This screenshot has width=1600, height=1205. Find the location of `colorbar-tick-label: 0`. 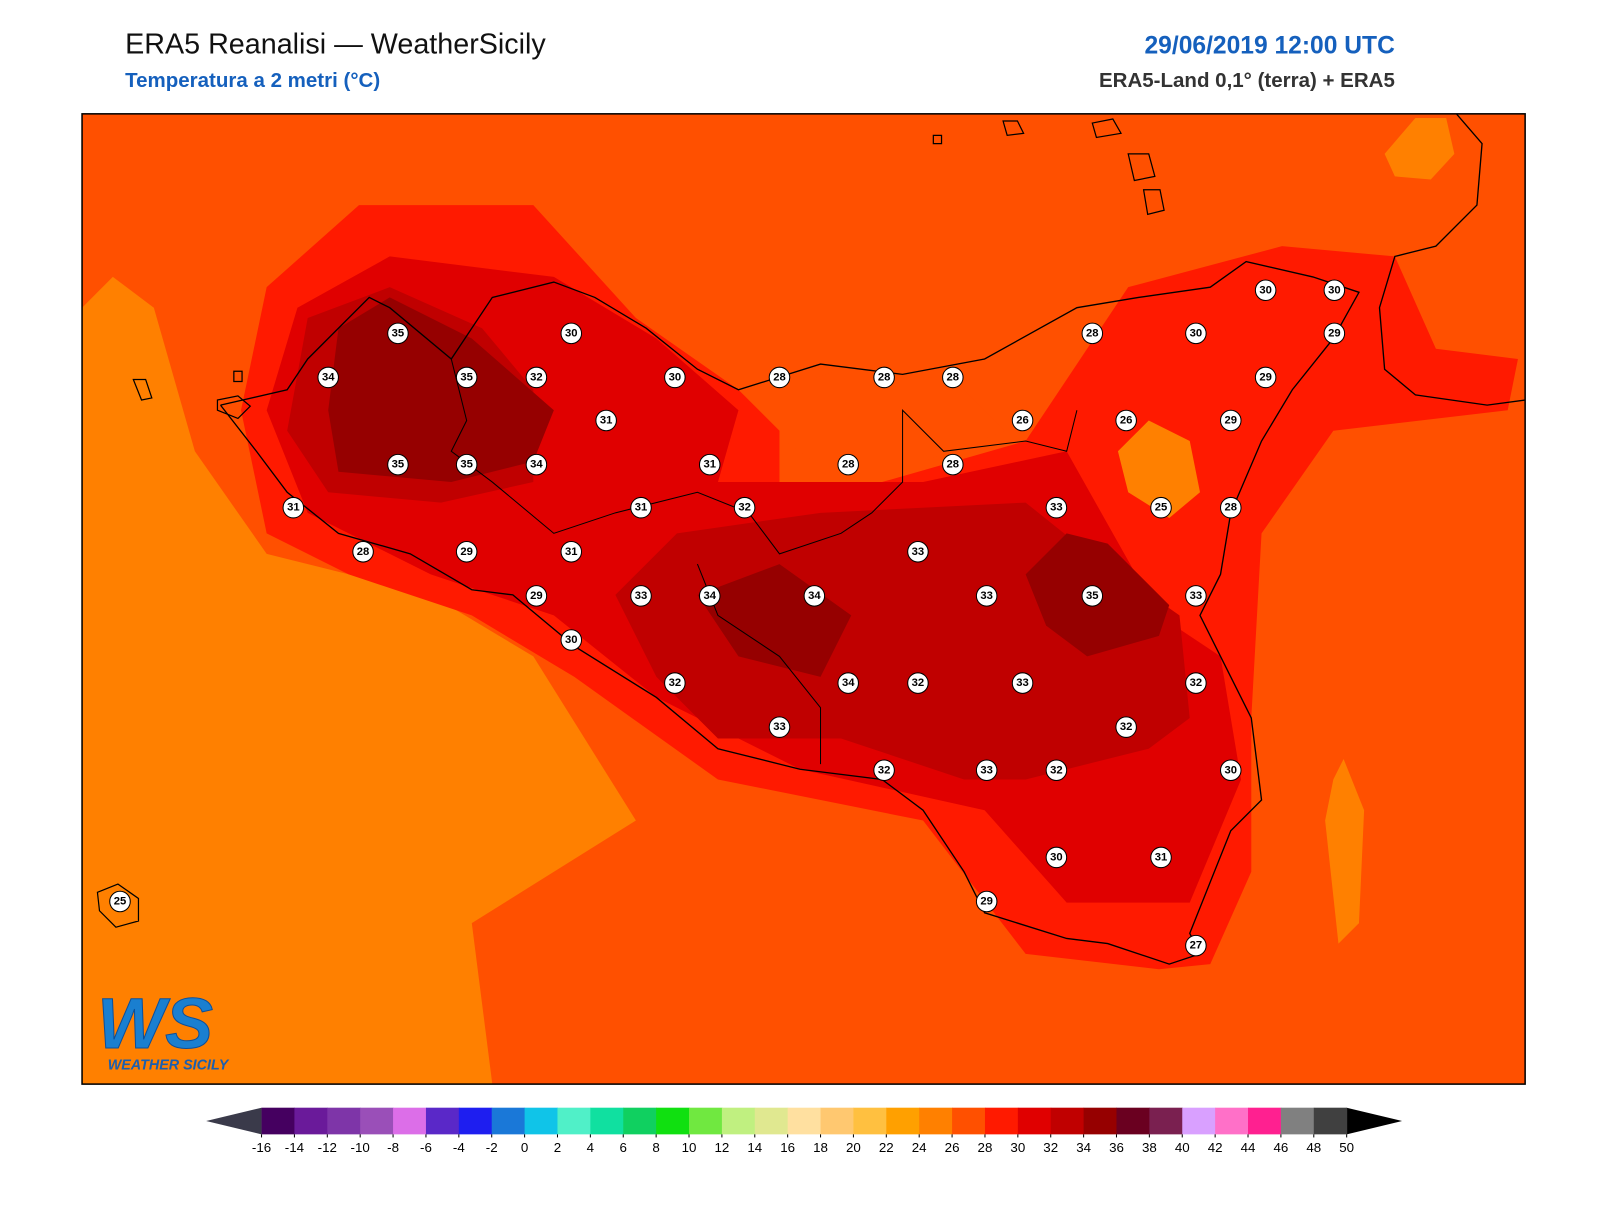

colorbar-tick-label: 0 is located at coordinates (524, 1147).